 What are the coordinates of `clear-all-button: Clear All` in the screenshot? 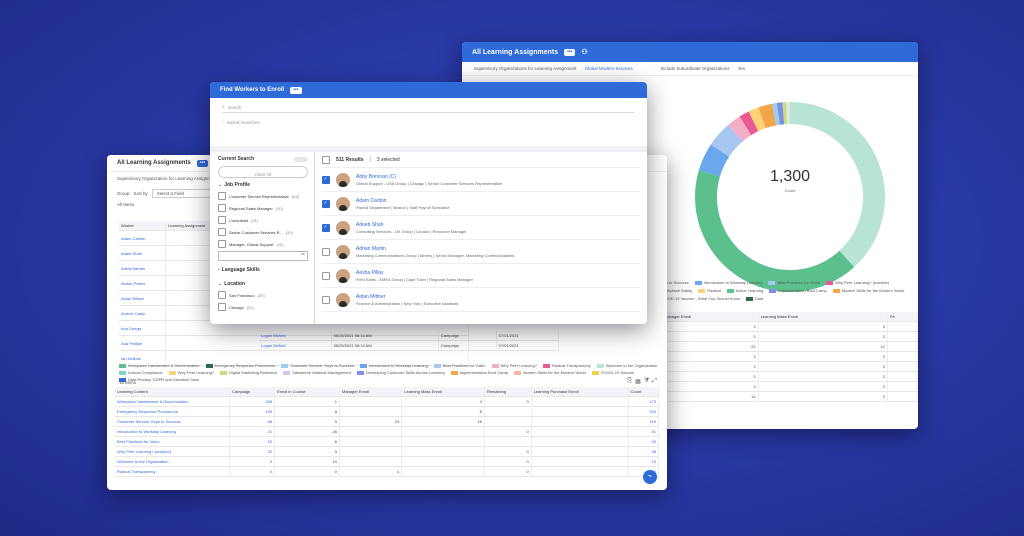 It's located at (263, 172).